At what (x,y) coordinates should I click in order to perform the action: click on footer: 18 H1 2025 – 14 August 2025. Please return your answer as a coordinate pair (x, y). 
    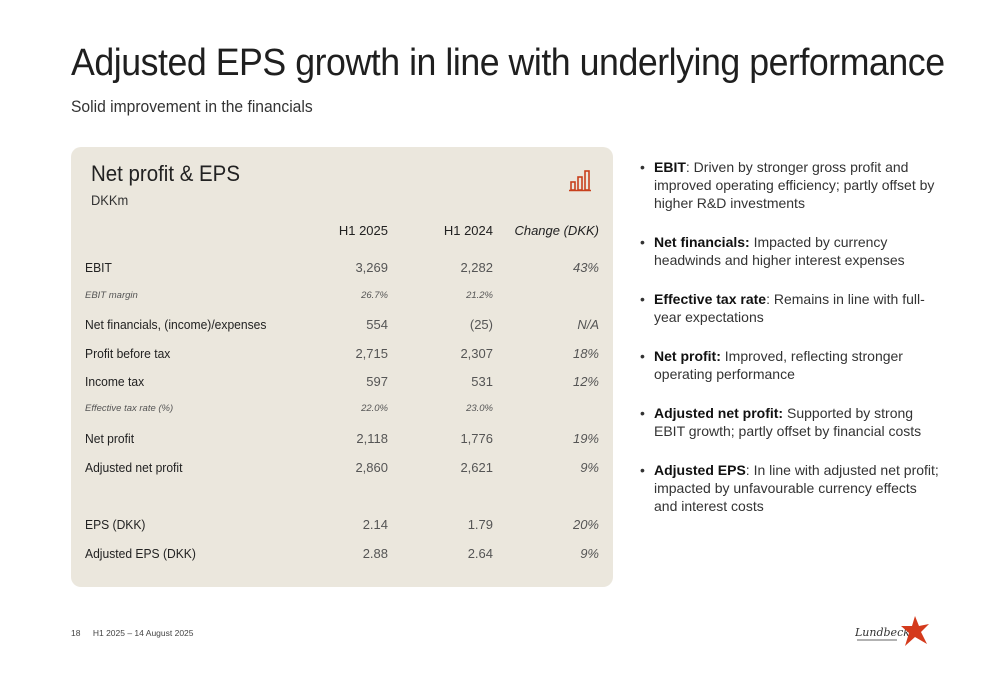
    Looking at the image, I should click on (137, 633).